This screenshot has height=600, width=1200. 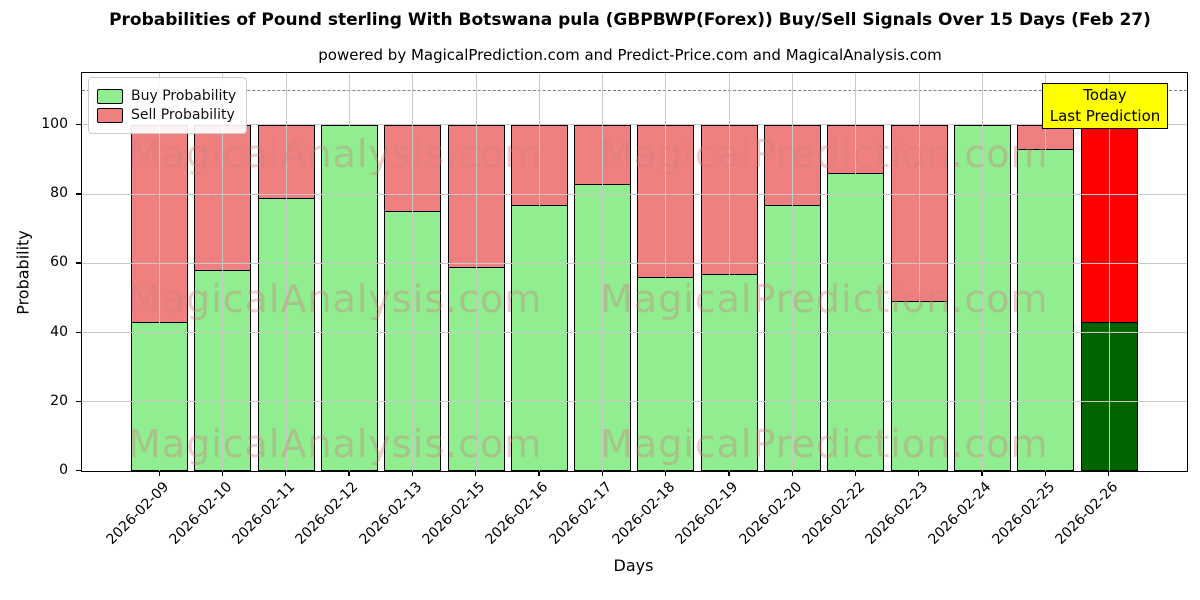 I want to click on x-tick-label-2026-02-09: 2026-02-09, so click(x=137, y=513).